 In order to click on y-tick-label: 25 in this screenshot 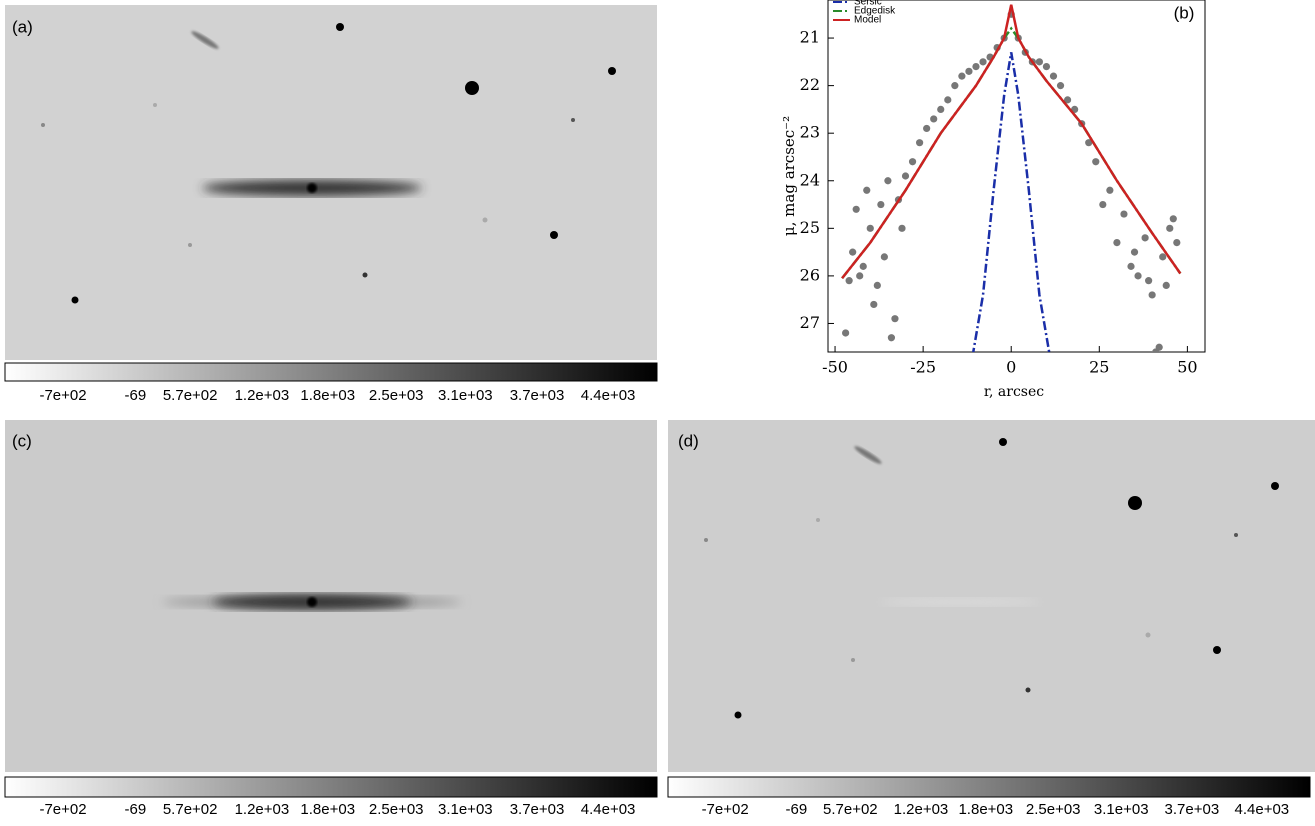, I will do `click(810, 227)`.